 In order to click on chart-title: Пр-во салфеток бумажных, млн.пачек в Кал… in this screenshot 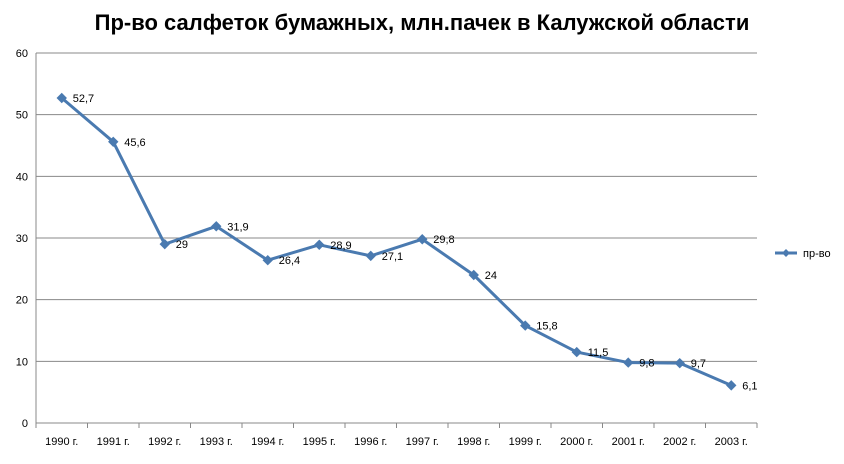, I will do `click(422, 22)`.